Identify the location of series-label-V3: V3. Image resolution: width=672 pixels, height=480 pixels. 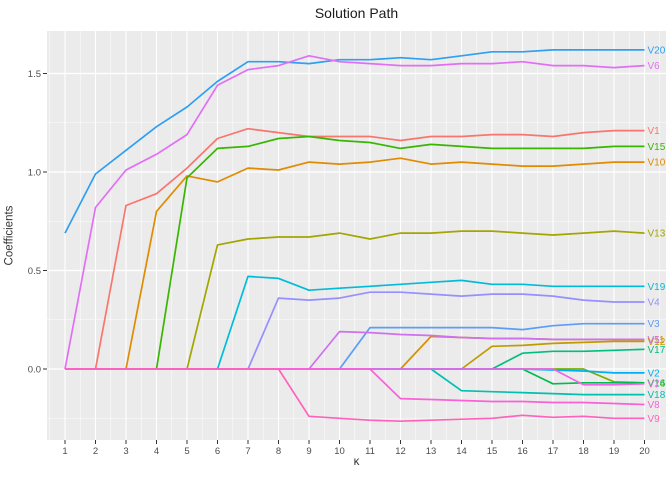
(654, 324).